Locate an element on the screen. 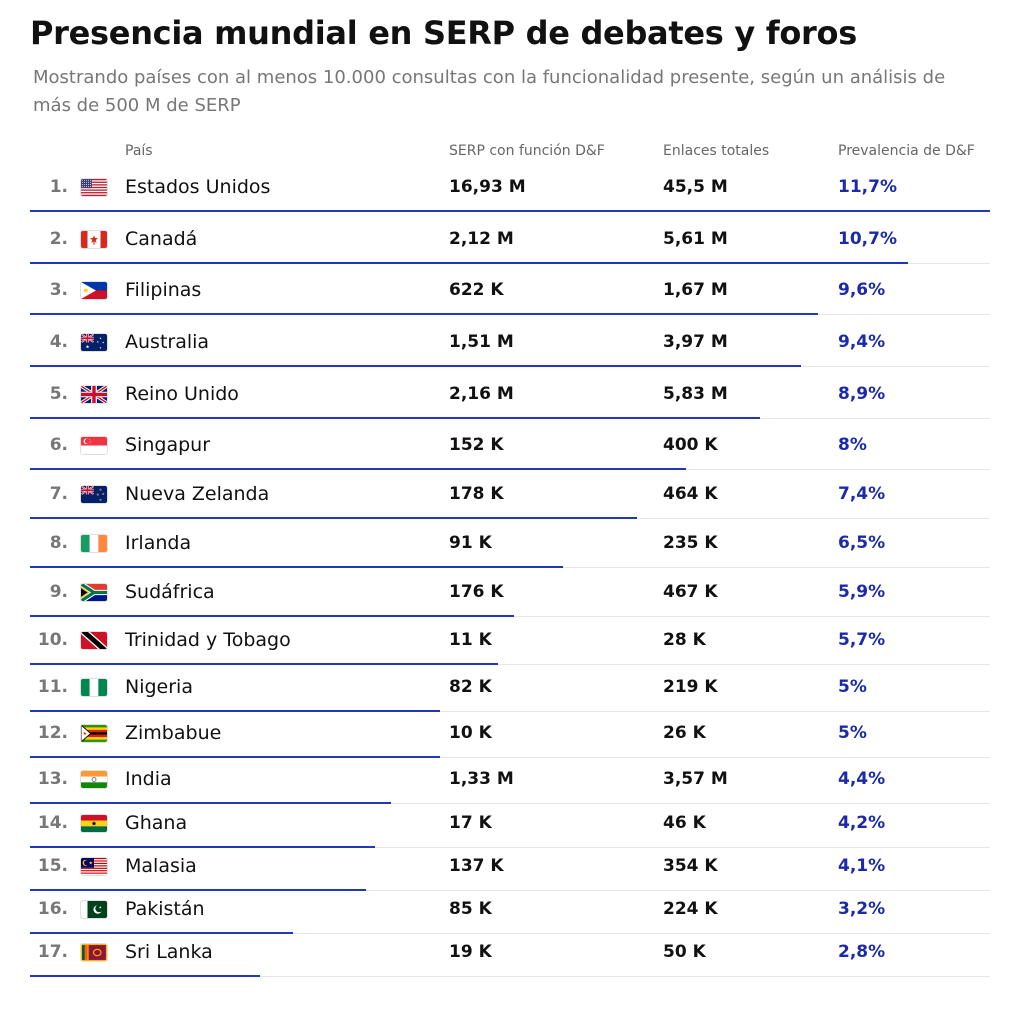 The width and height of the screenshot is (1024, 1024). prevalence-value: 9,6% is located at coordinates (862, 290).